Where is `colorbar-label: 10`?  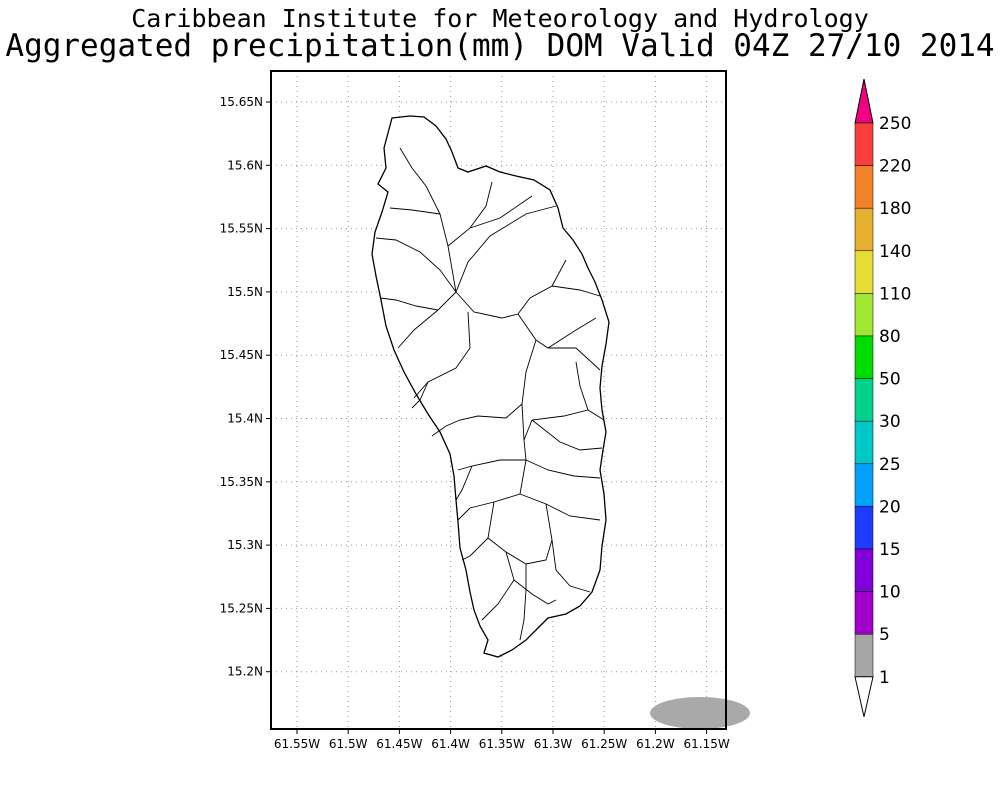 colorbar-label: 10 is located at coordinates (890, 593).